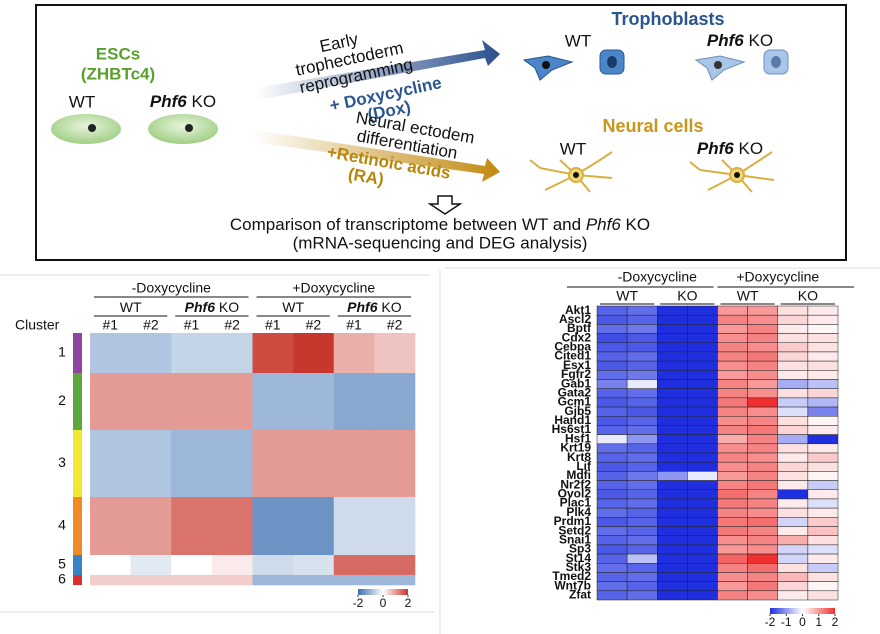 The image size is (880, 634). What do you see at coordinates (575, 484) in the screenshot?
I see `gene-label: Nr2f2` at bounding box center [575, 484].